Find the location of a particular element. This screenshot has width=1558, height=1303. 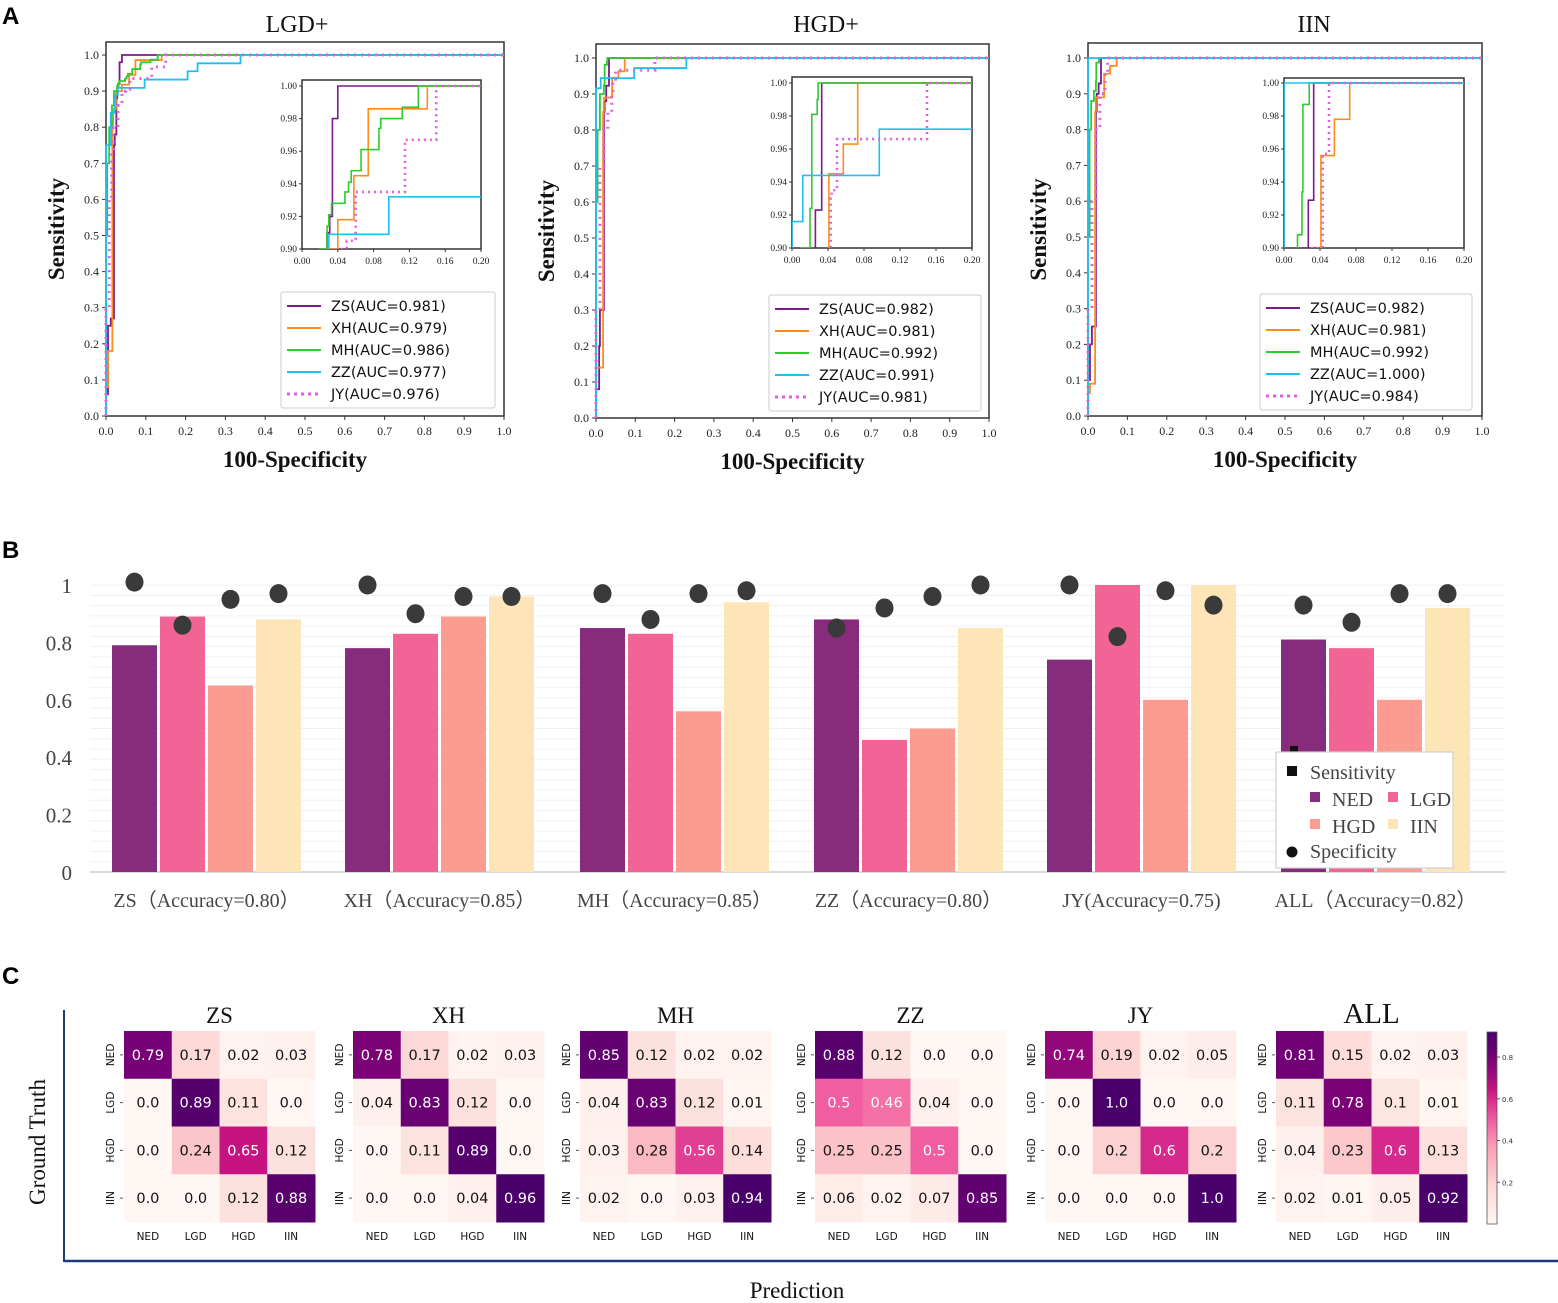

heatmap-cell-value: 0.24 is located at coordinates (195, 1151).